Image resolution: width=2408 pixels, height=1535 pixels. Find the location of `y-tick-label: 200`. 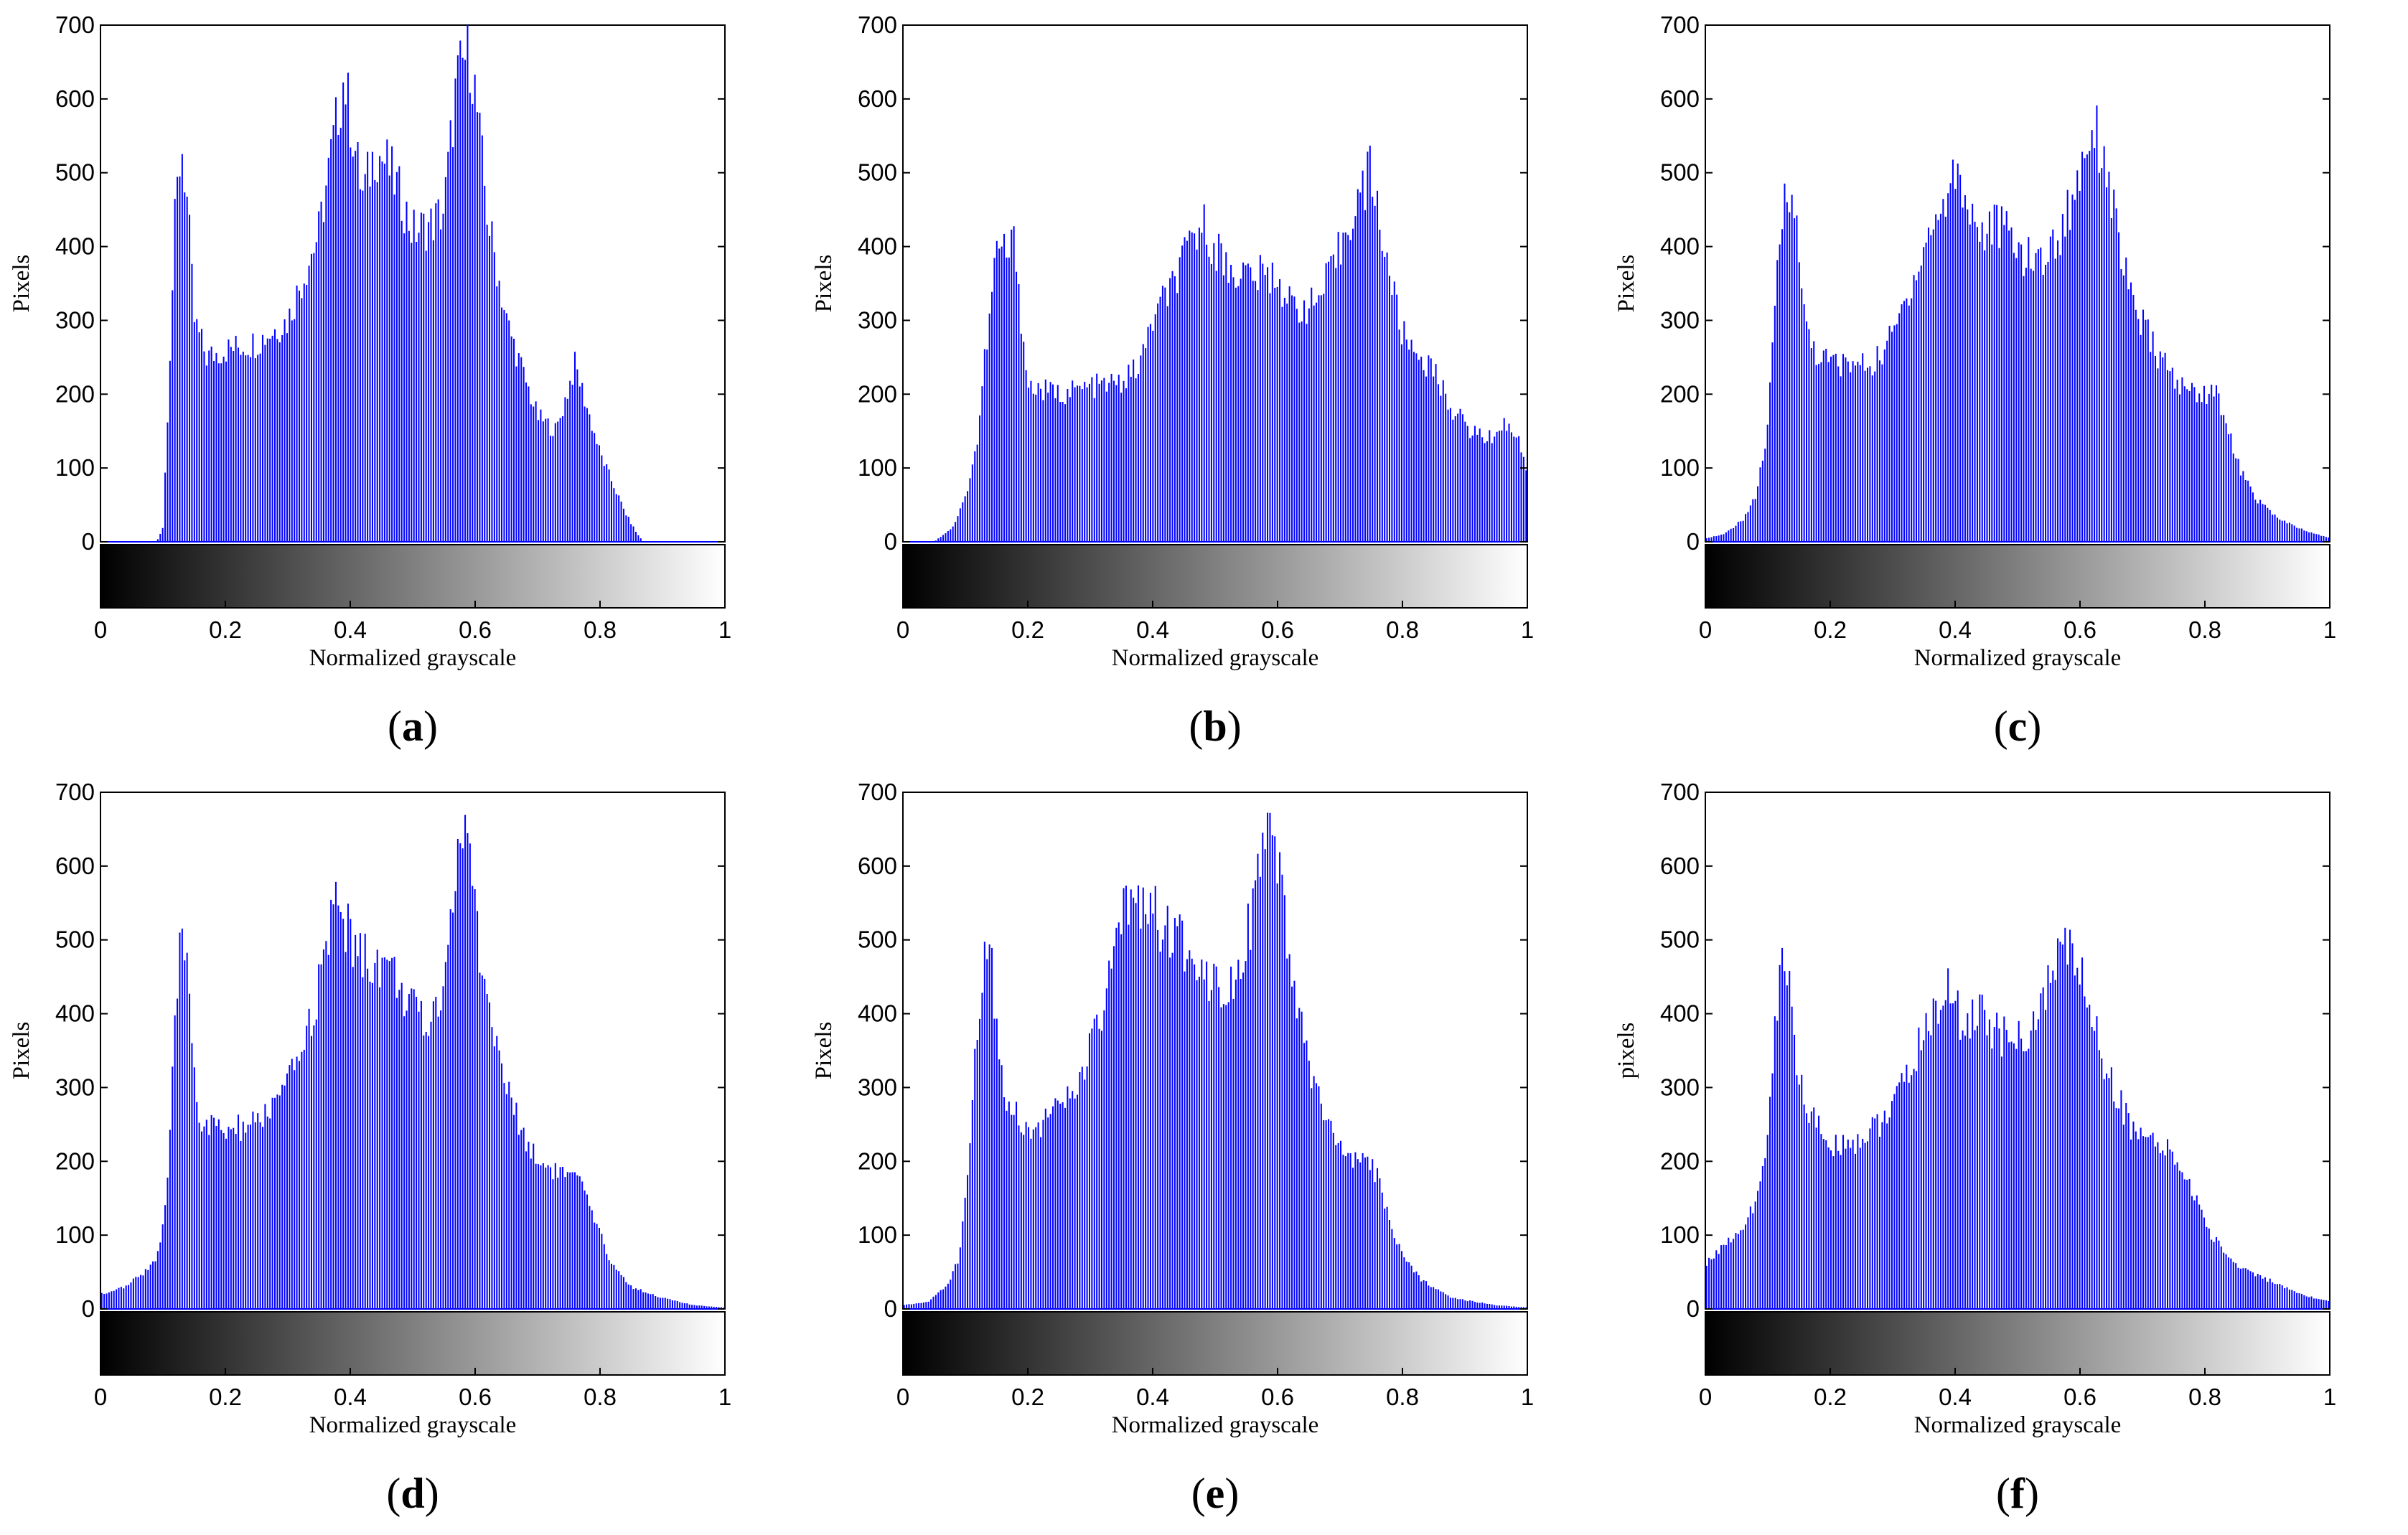

y-tick-label: 200 is located at coordinates (878, 393).